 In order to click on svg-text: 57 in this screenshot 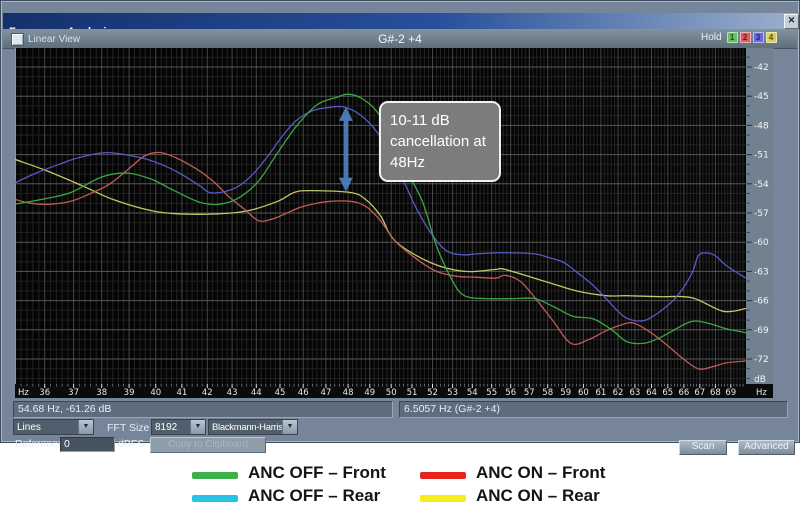, I will do `click(529, 393)`.